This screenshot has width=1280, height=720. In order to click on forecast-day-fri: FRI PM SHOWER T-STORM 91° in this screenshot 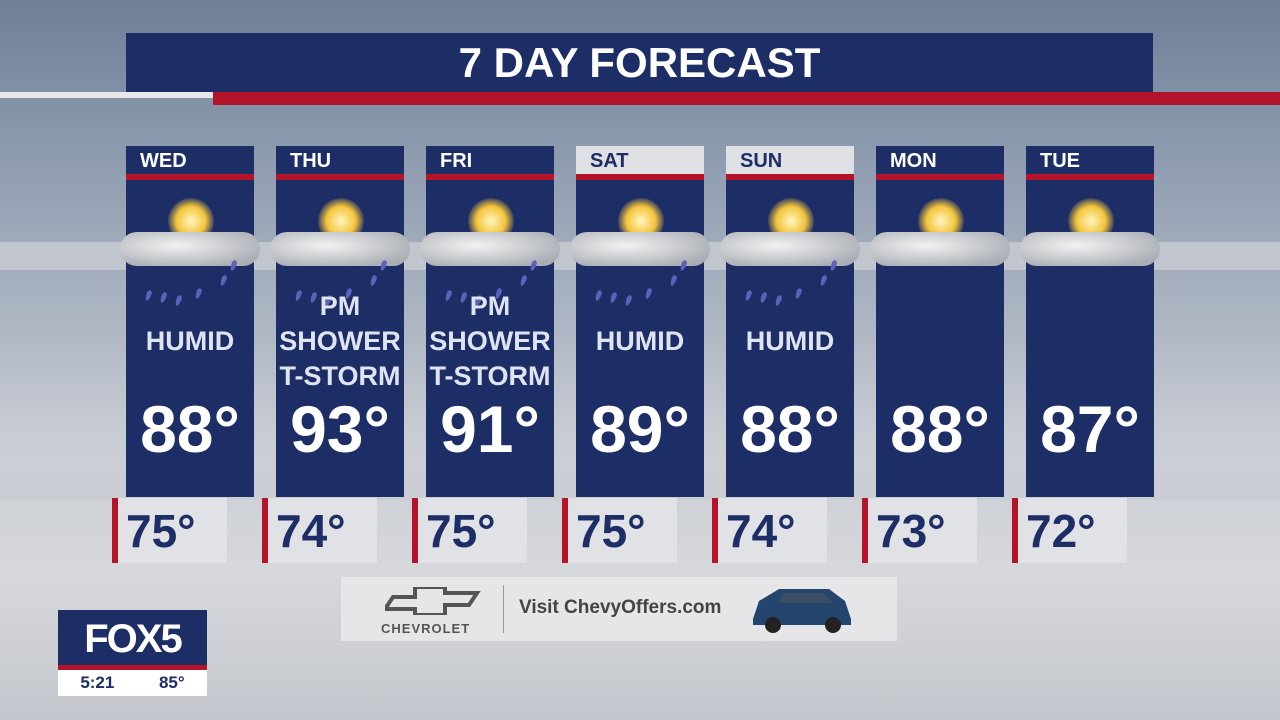, I will do `click(490, 321)`.